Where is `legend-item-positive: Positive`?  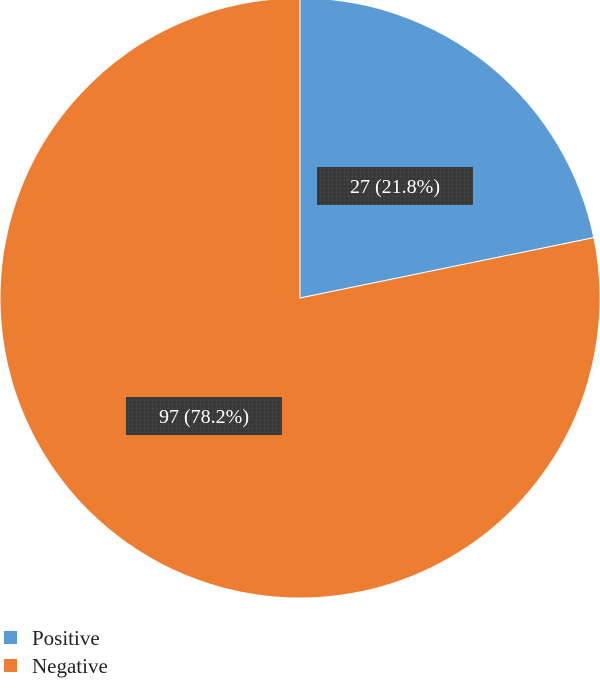 legend-item-positive: Positive is located at coordinates (52, 638).